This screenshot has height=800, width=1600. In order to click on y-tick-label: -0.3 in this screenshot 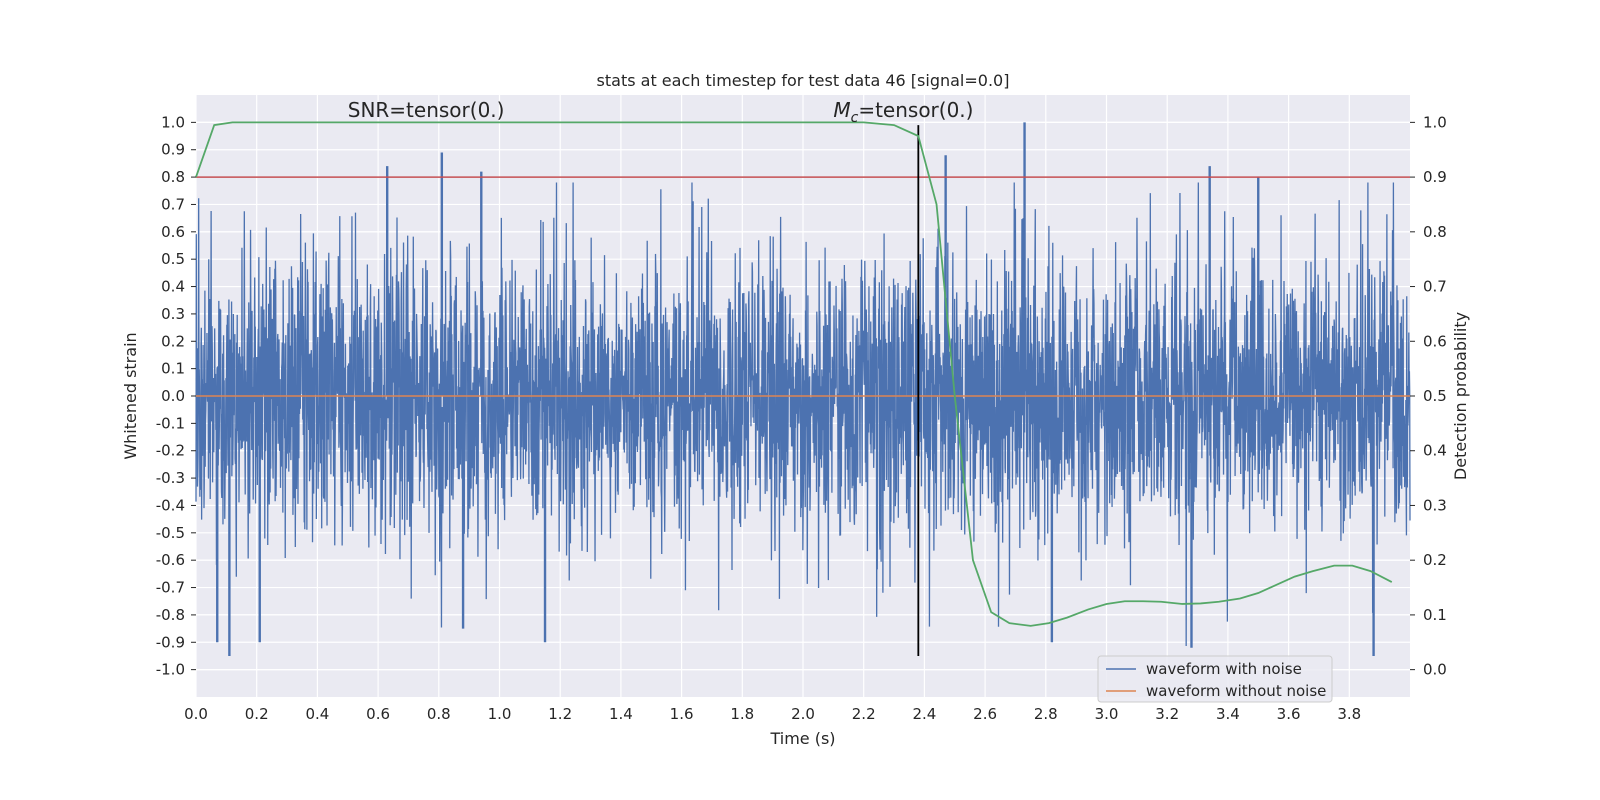, I will do `click(170, 478)`.